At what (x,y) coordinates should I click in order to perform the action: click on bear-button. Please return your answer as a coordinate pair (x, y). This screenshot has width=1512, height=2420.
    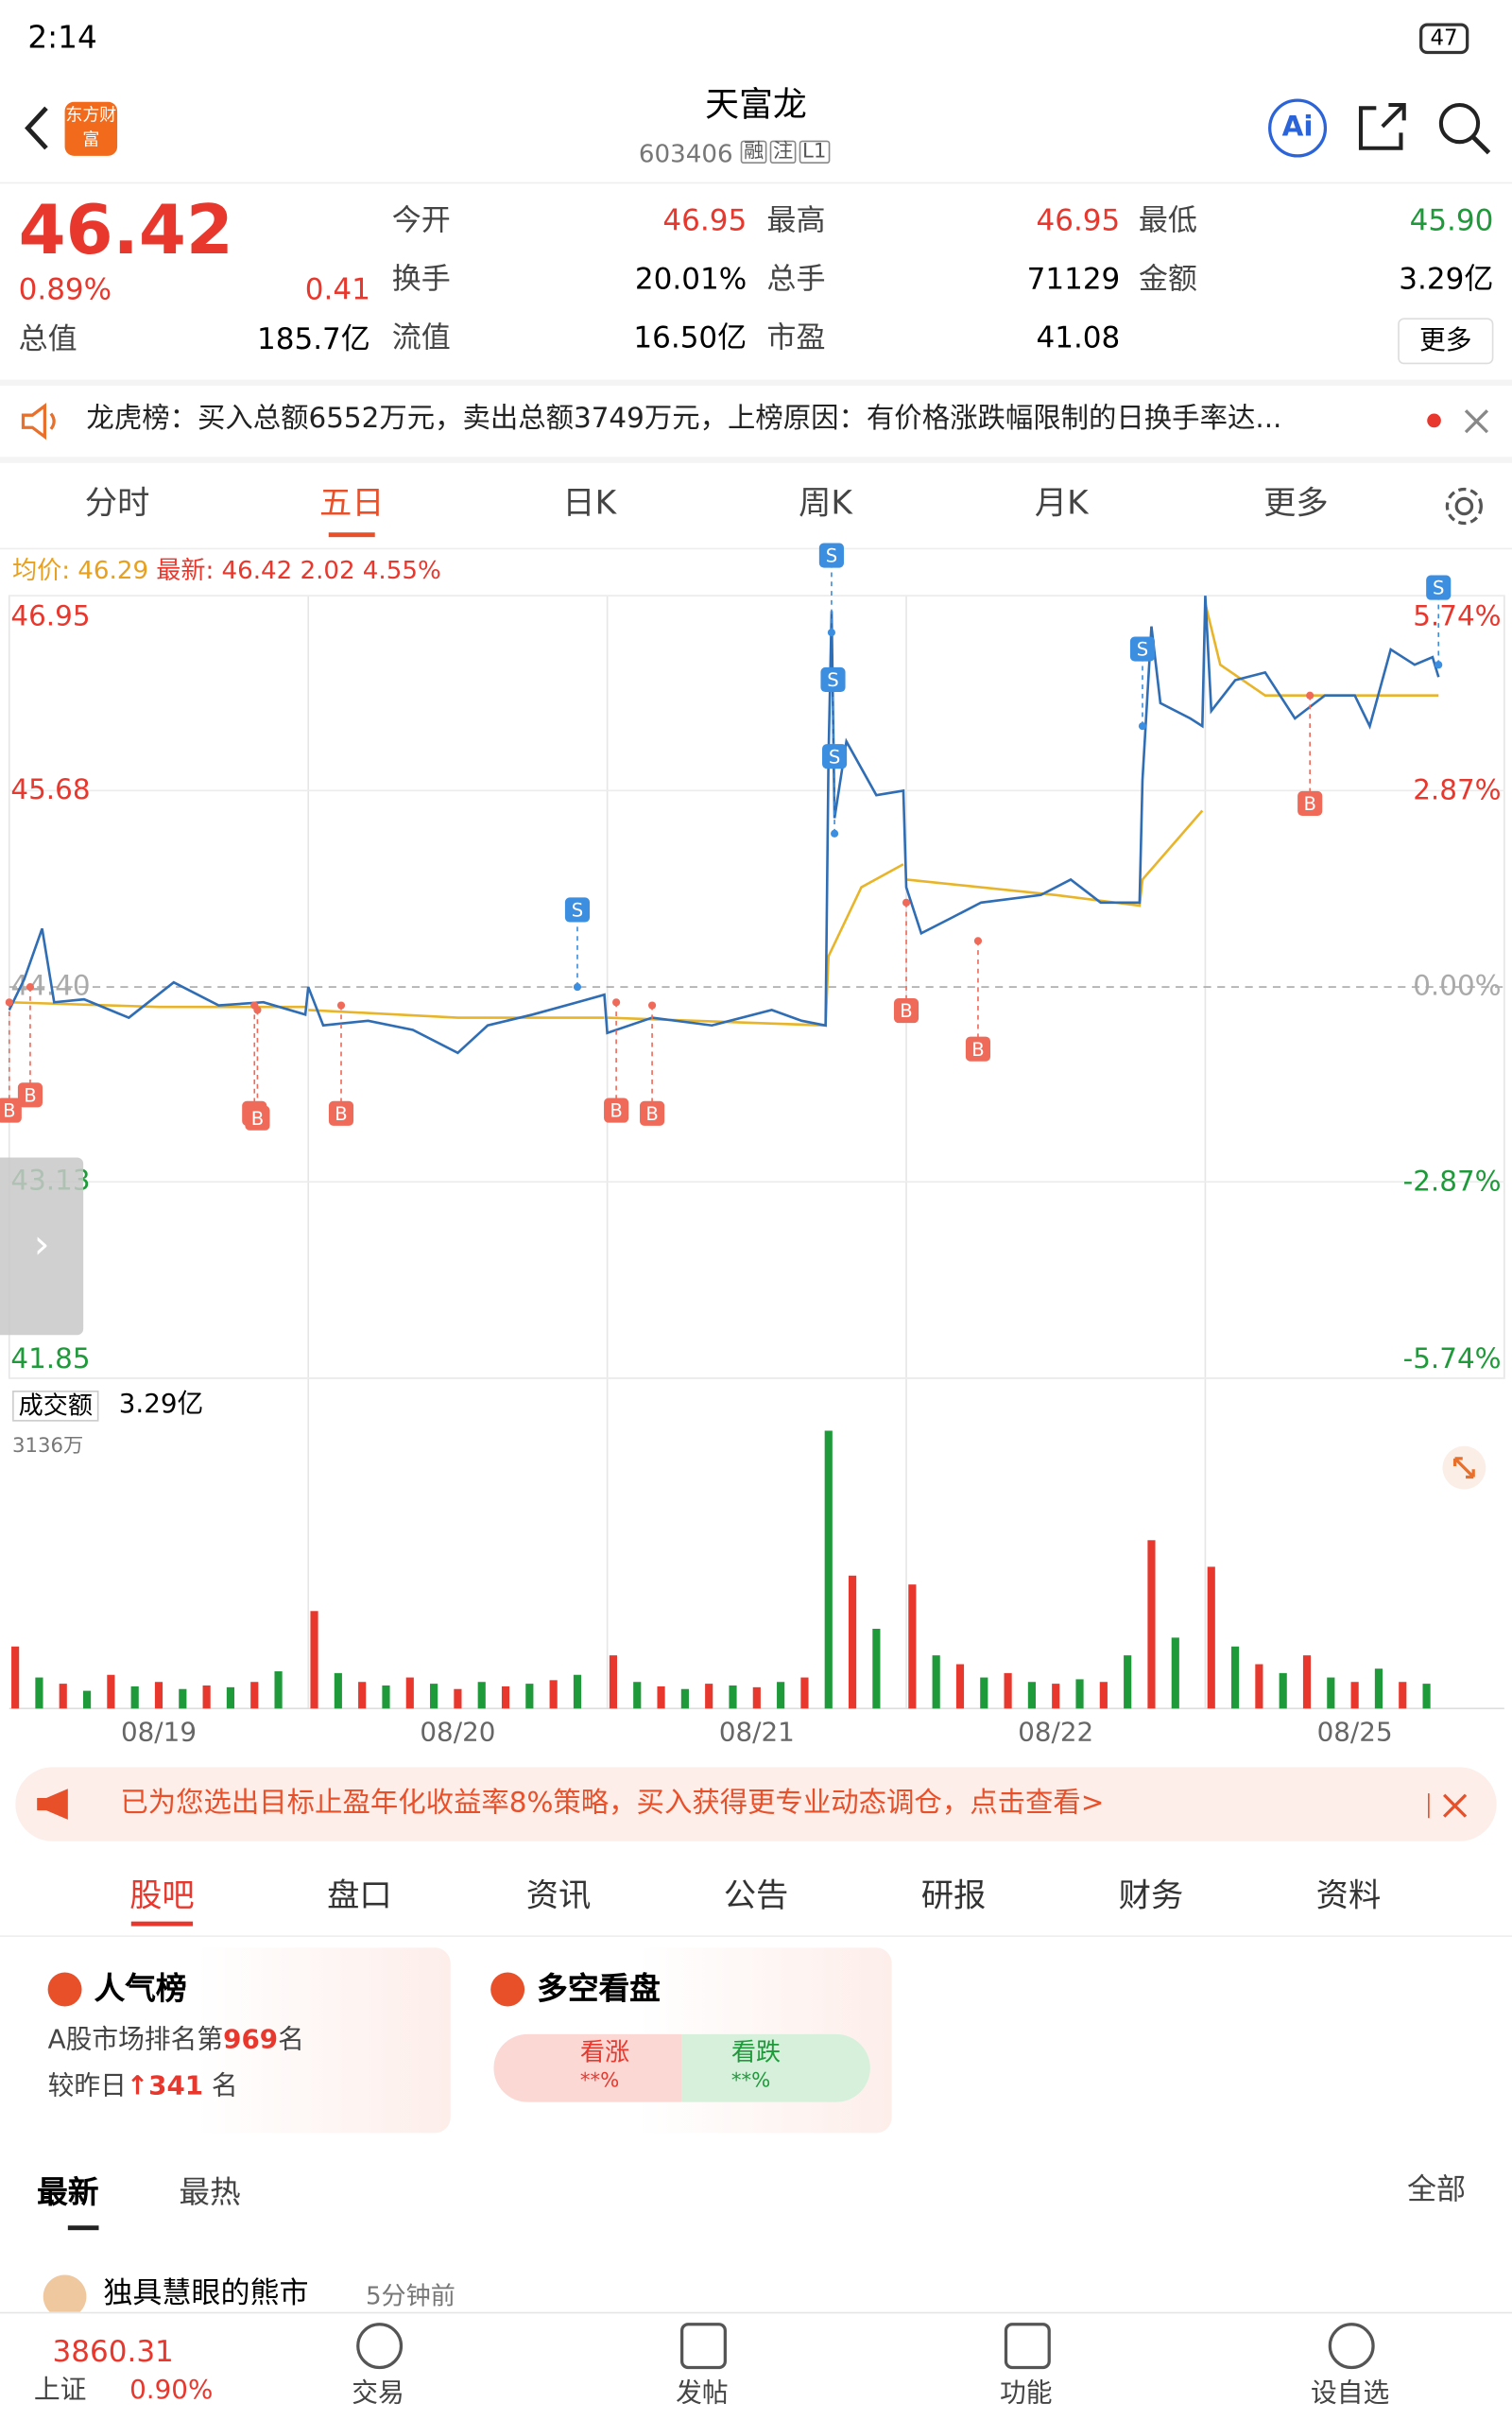
    Looking at the image, I should click on (775, 2067).